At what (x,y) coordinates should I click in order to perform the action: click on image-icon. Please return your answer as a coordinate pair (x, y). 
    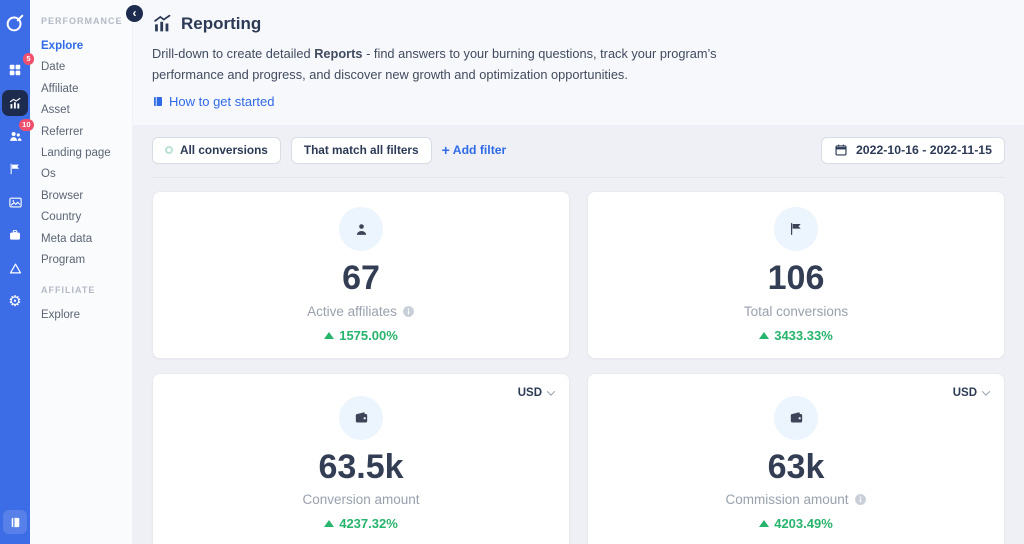
    Looking at the image, I should click on (15, 202).